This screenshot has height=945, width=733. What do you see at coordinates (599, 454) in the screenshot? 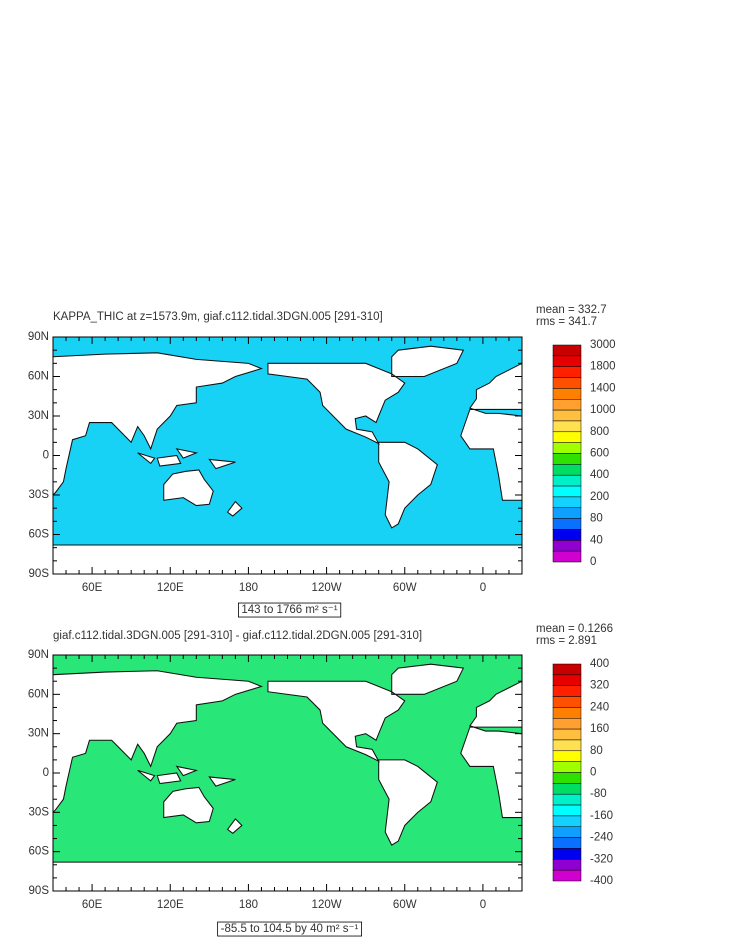
I see `colorbar-label: 600` at bounding box center [599, 454].